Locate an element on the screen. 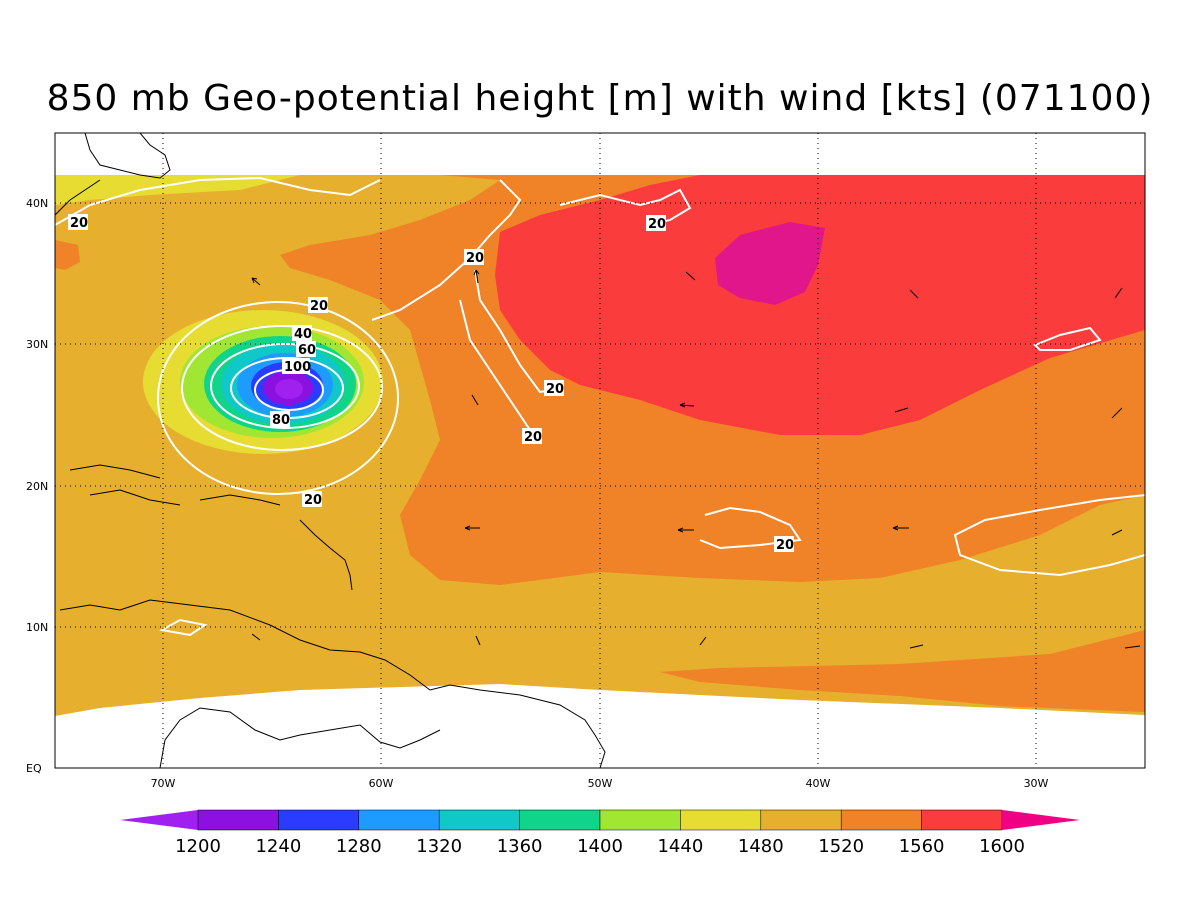 The height and width of the screenshot is (900, 1200). contour-20-north is located at coordinates (218, 201).